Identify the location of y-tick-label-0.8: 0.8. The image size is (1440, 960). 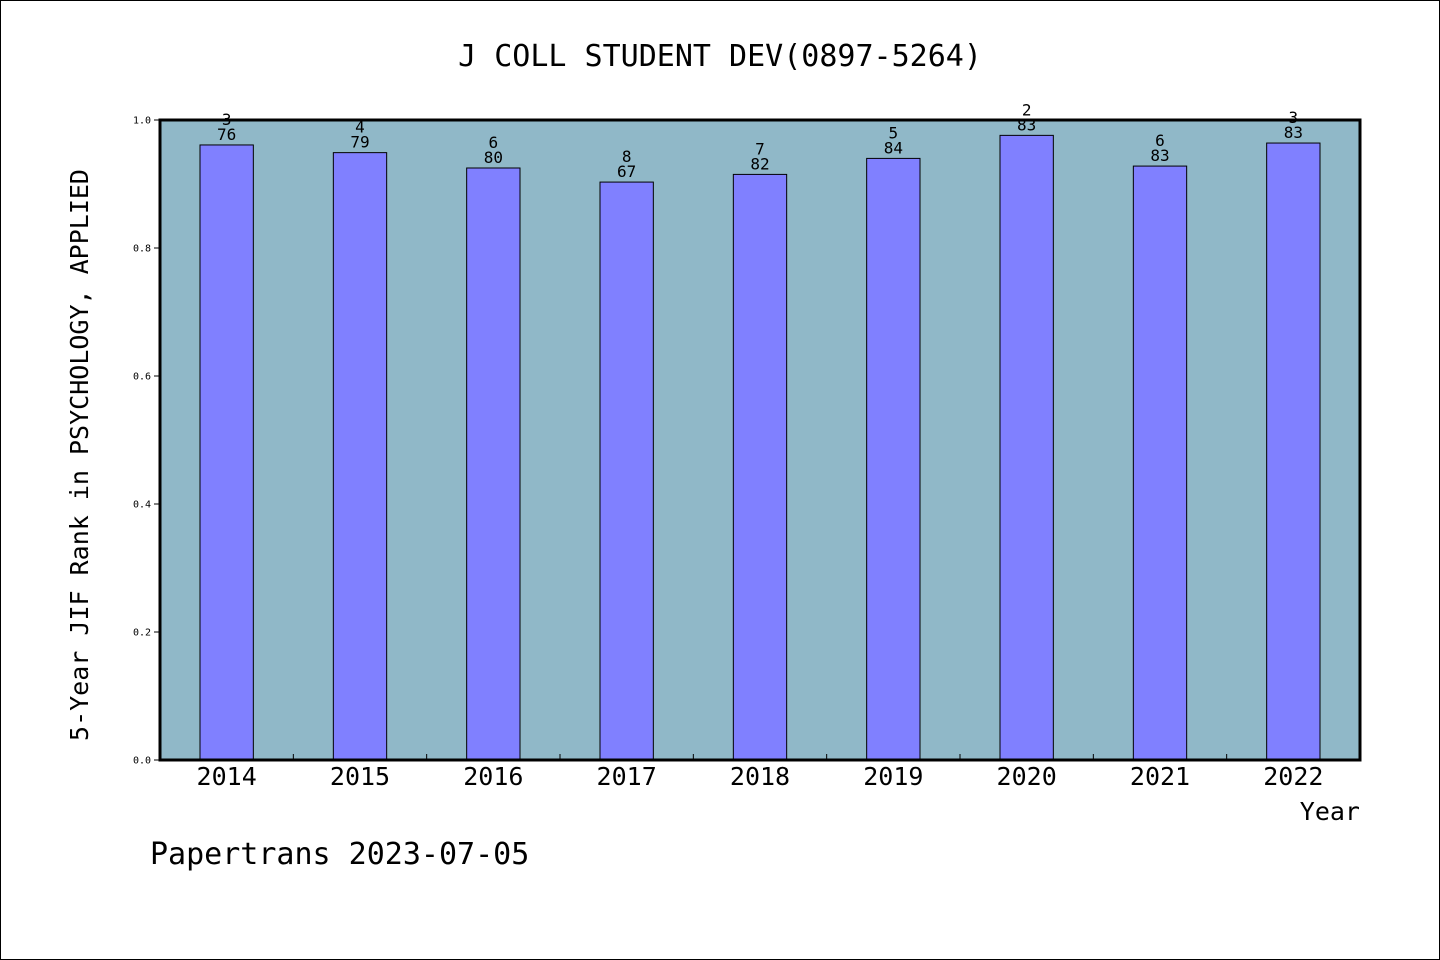
(142, 249).